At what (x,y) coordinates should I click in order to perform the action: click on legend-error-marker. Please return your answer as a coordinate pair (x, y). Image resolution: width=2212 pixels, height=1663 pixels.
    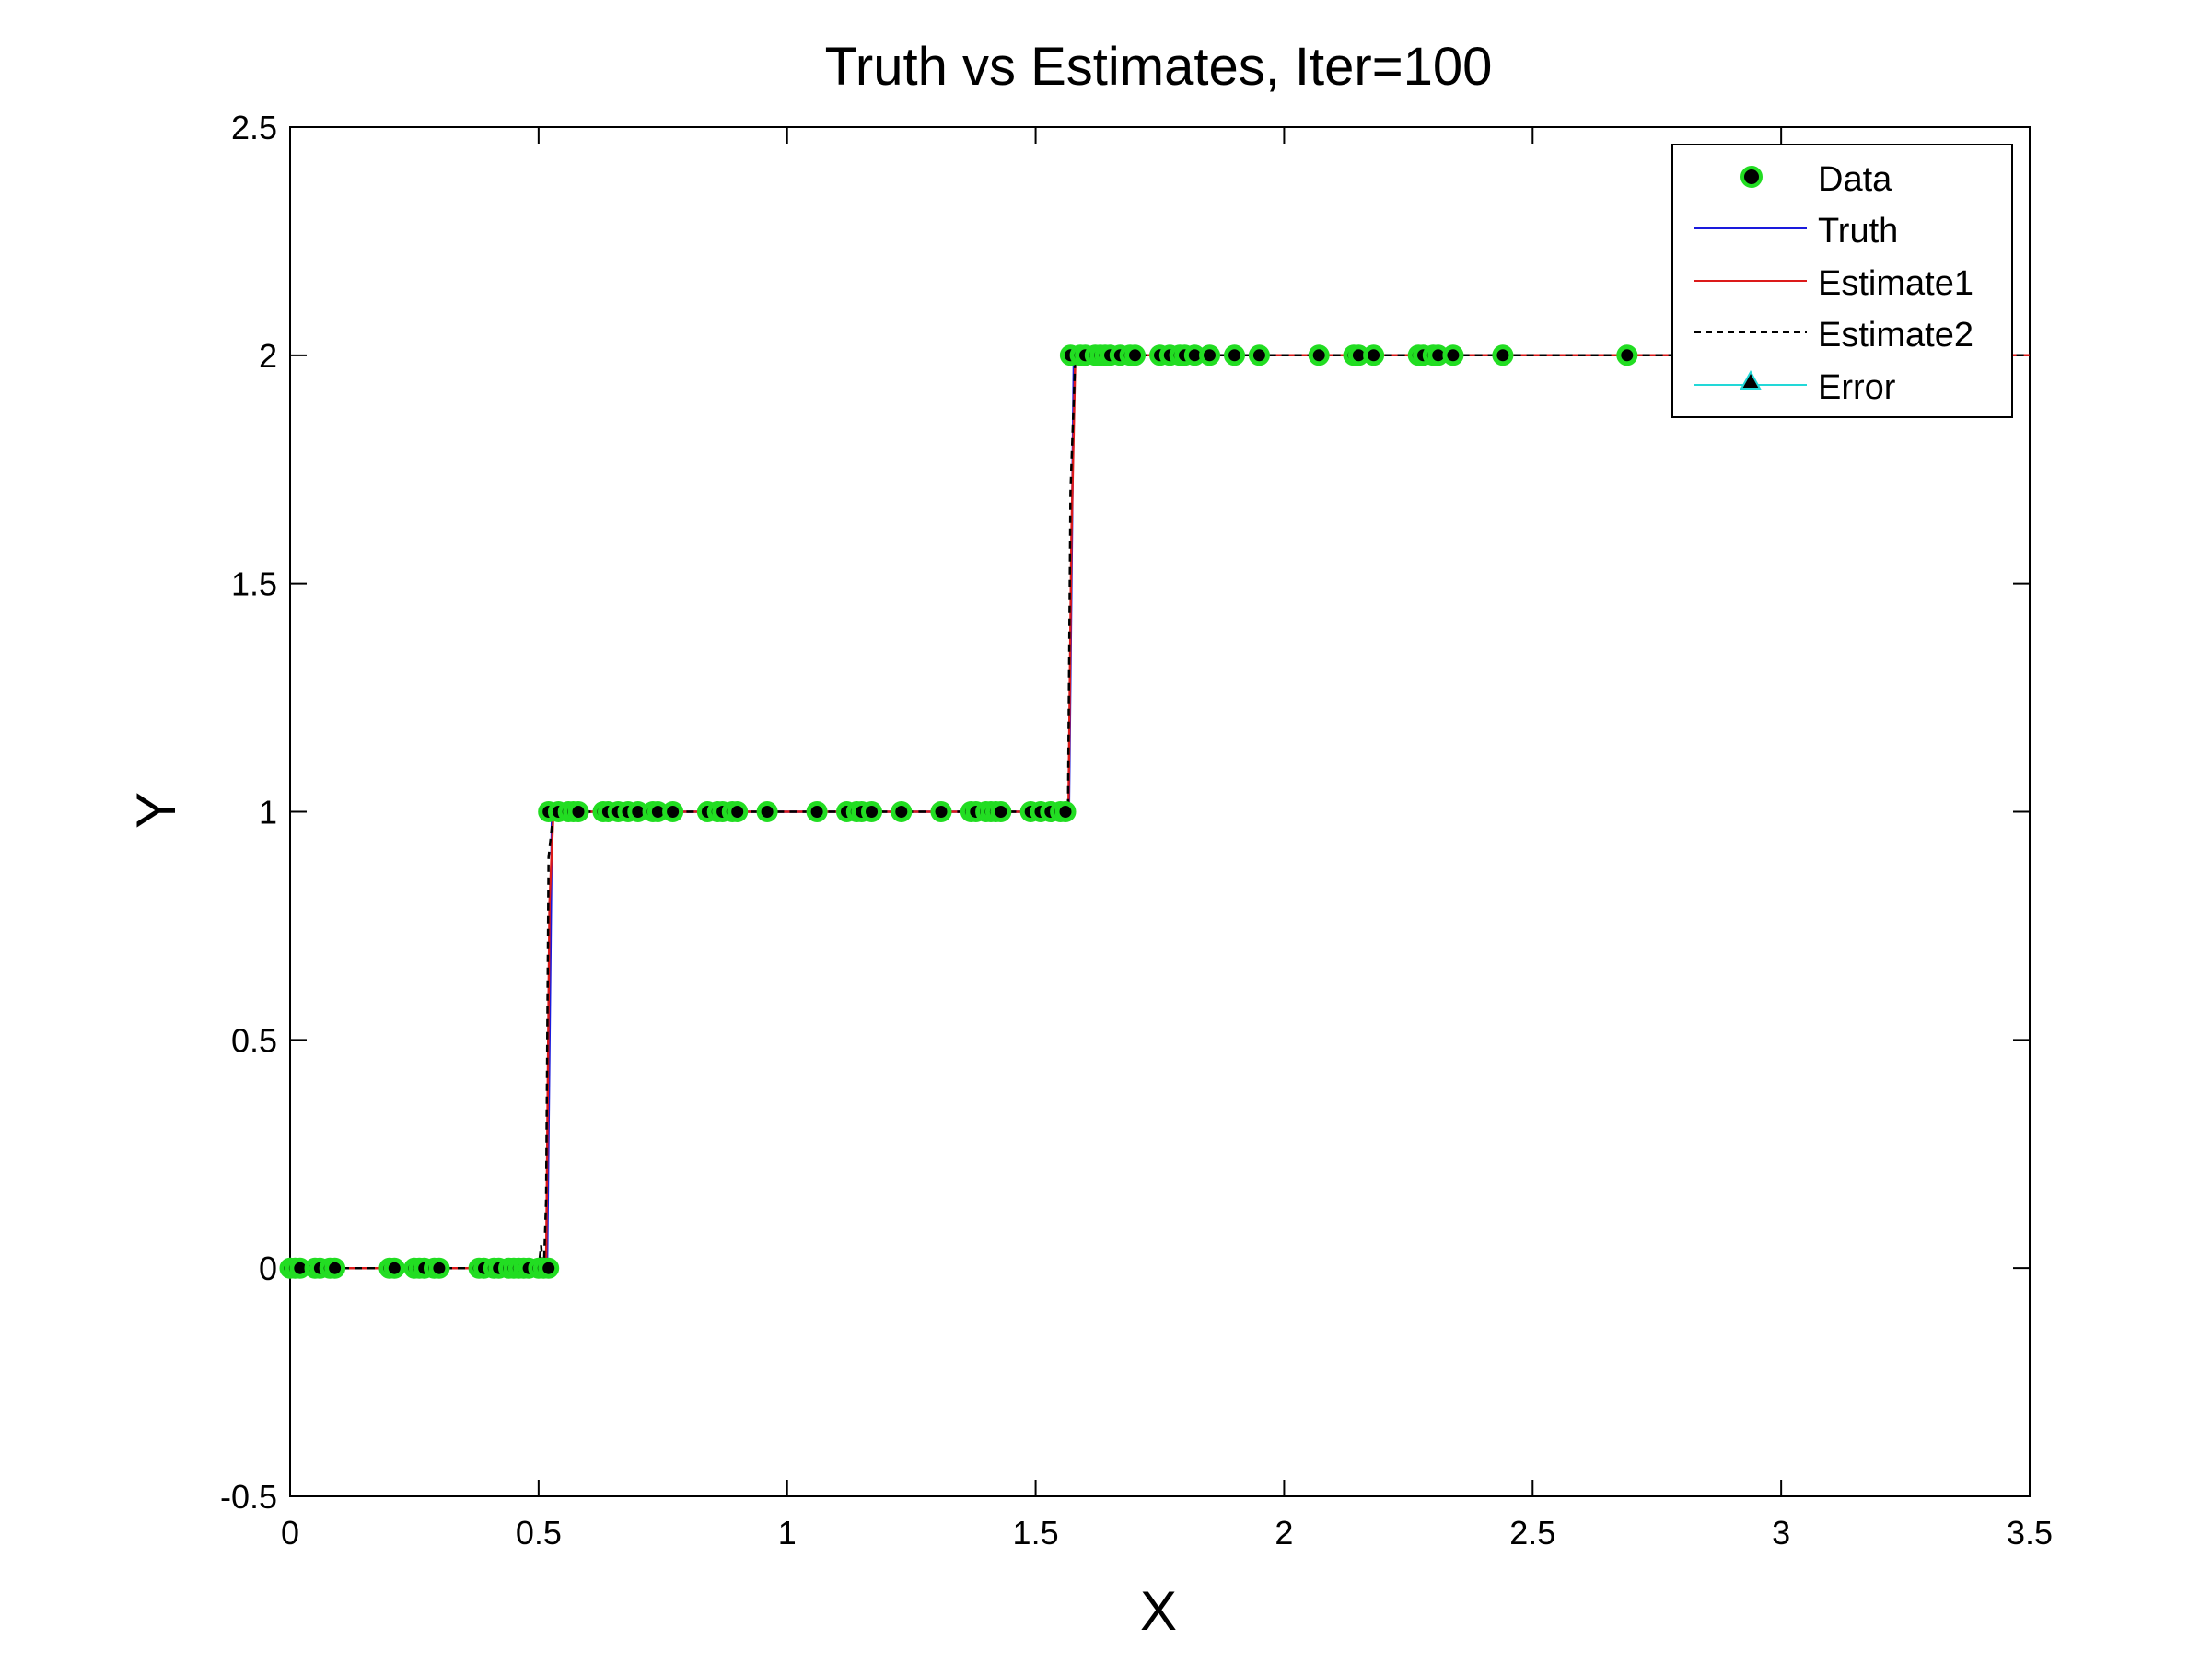
    Looking at the image, I should click on (1751, 380).